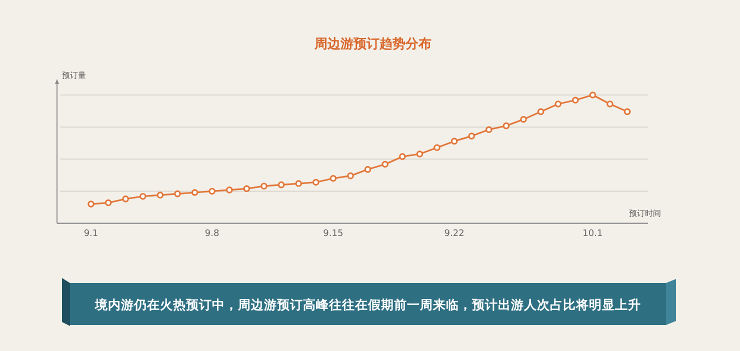 This screenshot has height=351, width=740. Describe the element at coordinates (454, 234) in the screenshot. I see `x-tick-label: 9.22` at that location.